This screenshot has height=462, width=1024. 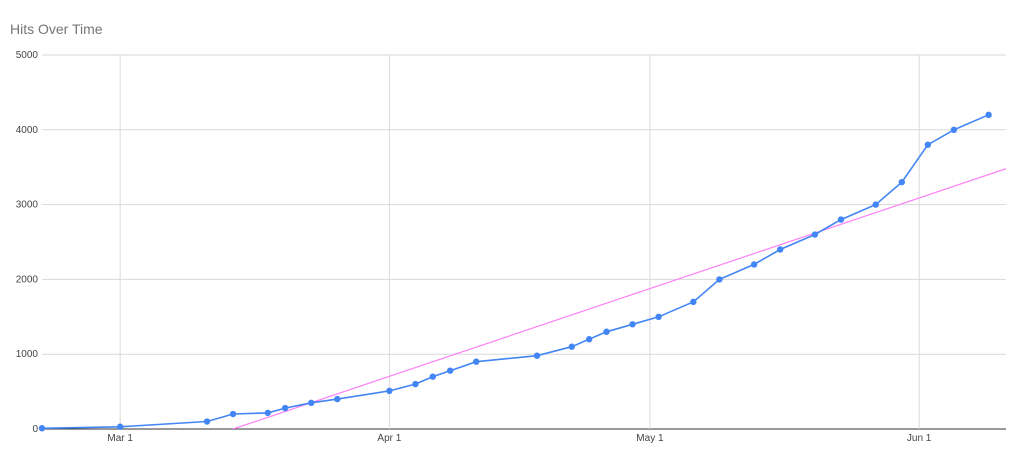 I want to click on y-tick-label: 5000, so click(x=27, y=55).